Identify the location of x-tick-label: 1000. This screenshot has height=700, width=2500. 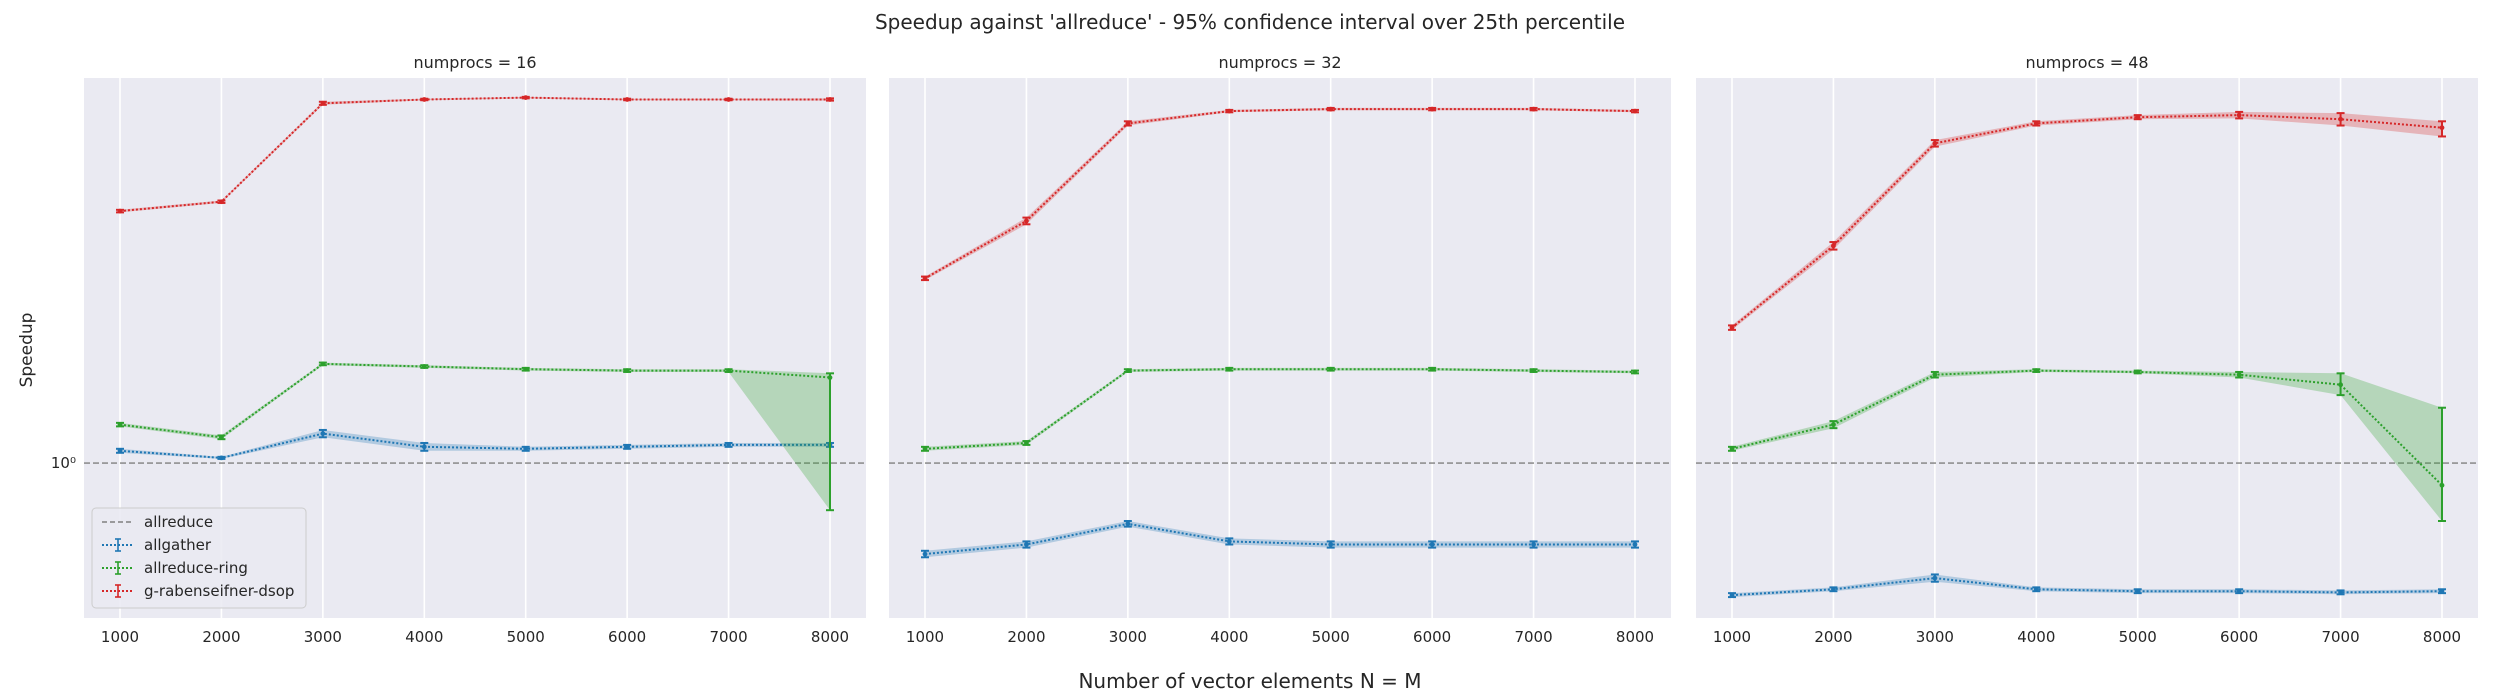
(120, 637).